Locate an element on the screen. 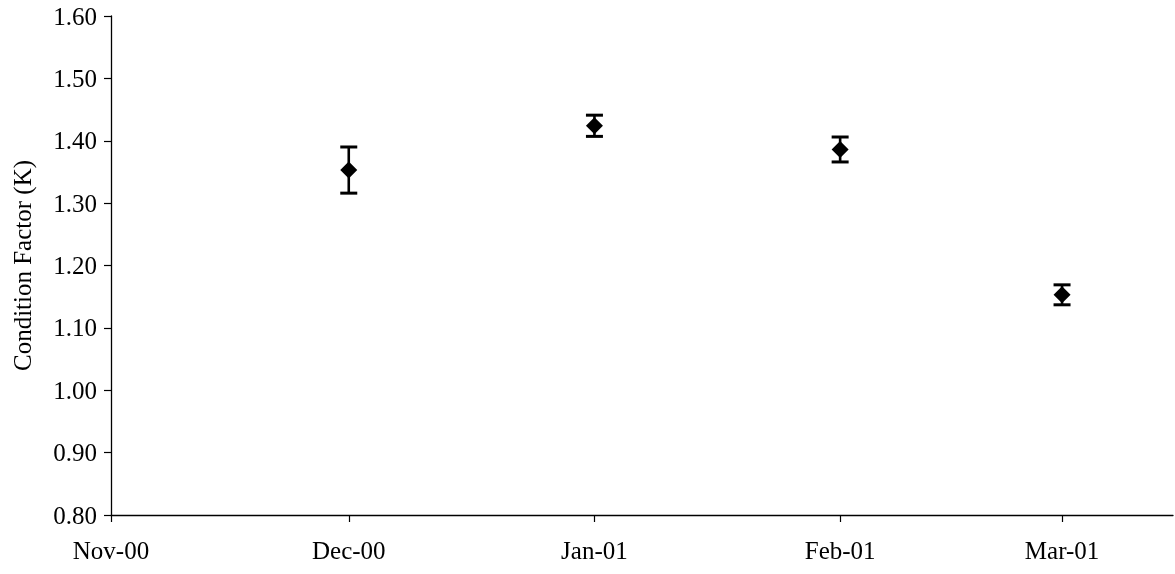 This screenshot has height=574, width=1175. x-tick-label: Nov-00 is located at coordinates (111, 550).